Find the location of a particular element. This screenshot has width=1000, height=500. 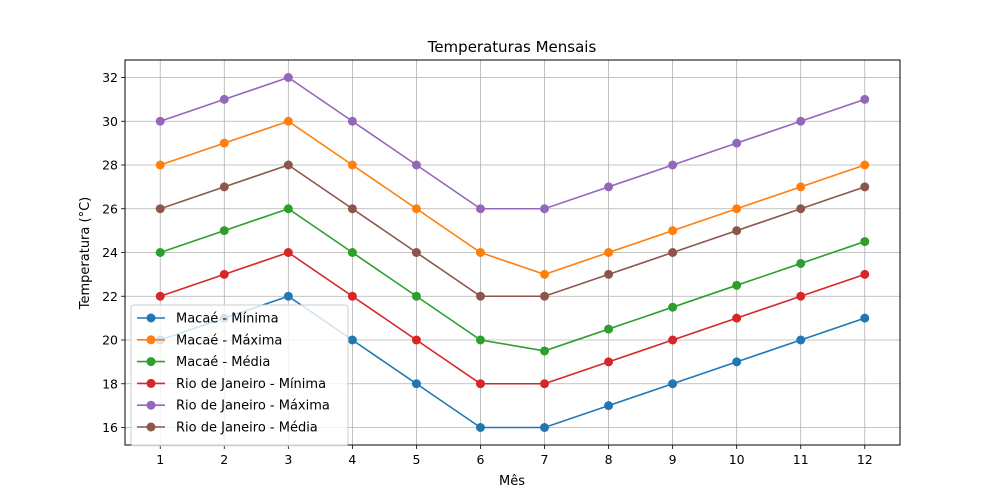

legend-label: Rio de Janeiro - Máxima is located at coordinates (253, 406).